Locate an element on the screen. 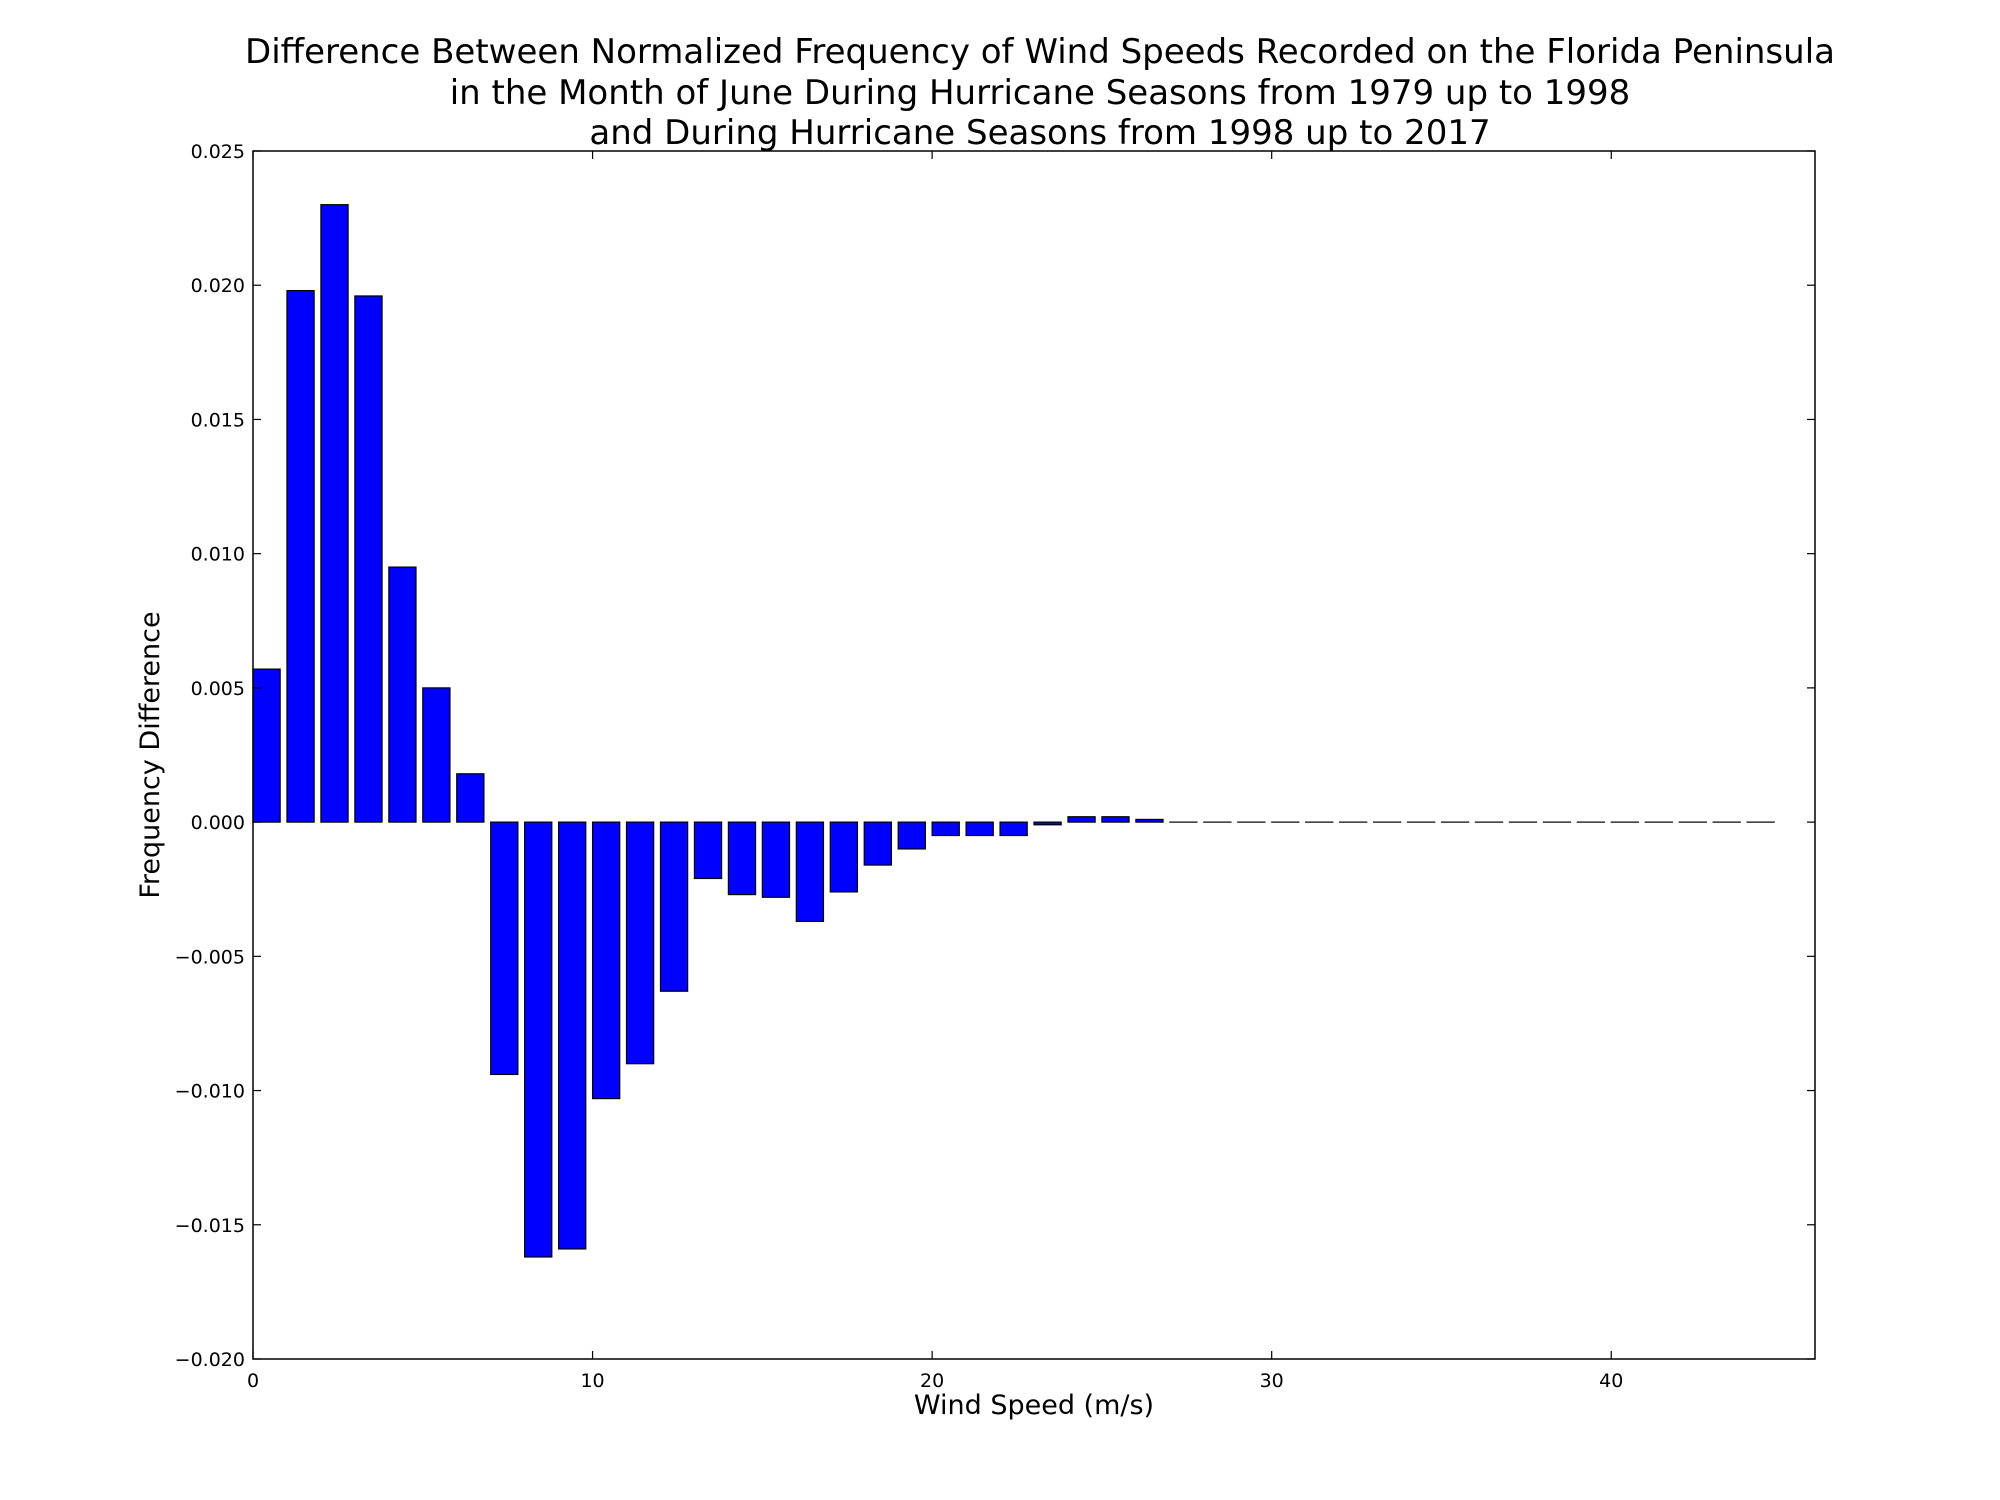 The image size is (2000, 1500). y-tick-label: −0.005 is located at coordinates (210, 957).